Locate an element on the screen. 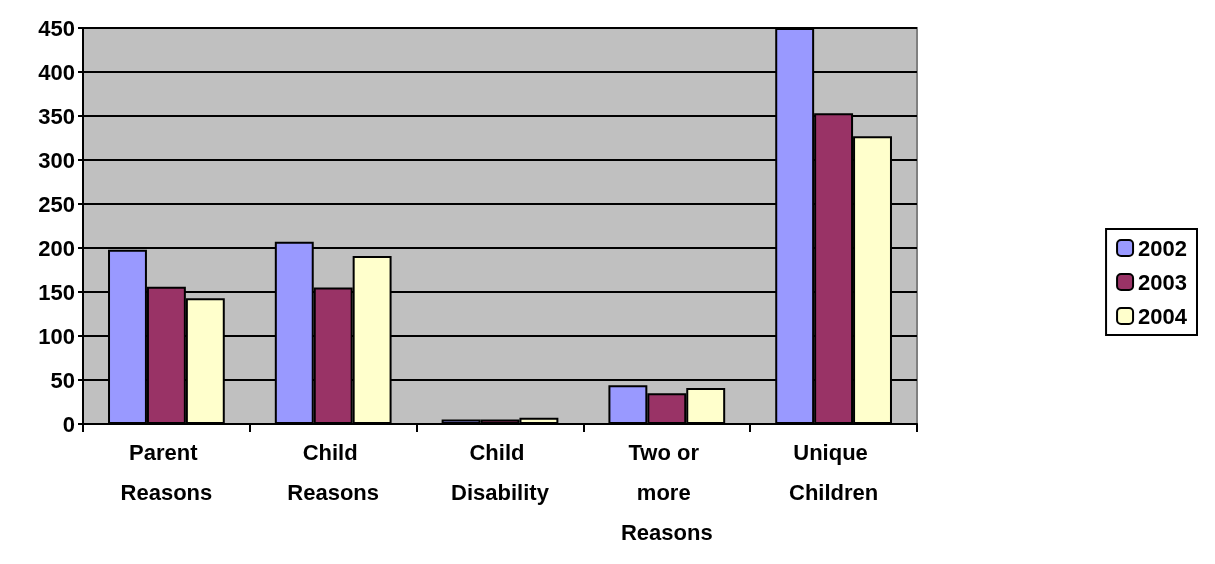 Image resolution: width=1215 pixels, height=564 pixels. x-tick-label: Unique Children is located at coordinates (833, 472).